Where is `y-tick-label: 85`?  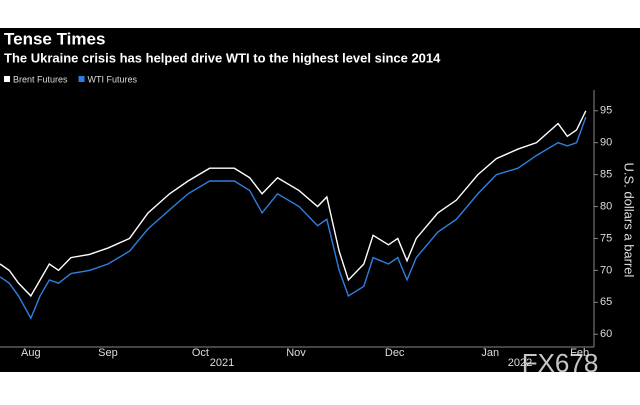 y-tick-label: 85 is located at coordinates (606, 175).